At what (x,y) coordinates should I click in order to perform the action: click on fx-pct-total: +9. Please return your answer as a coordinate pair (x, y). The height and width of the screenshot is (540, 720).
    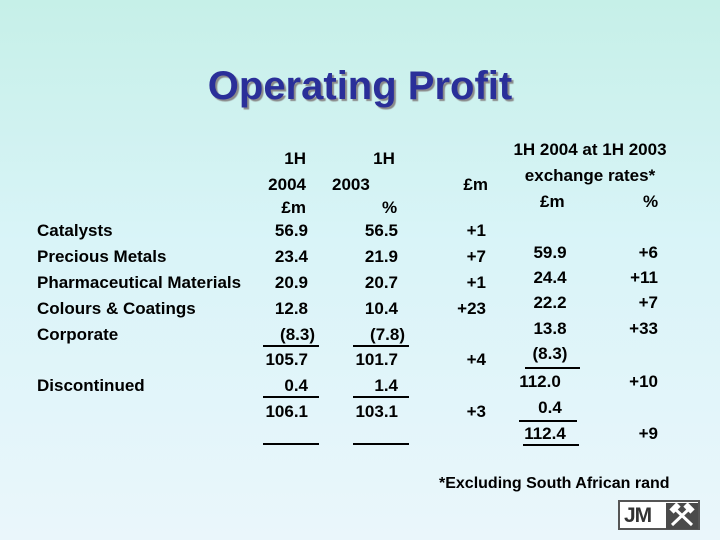
    Looking at the image, I should click on (648, 433).